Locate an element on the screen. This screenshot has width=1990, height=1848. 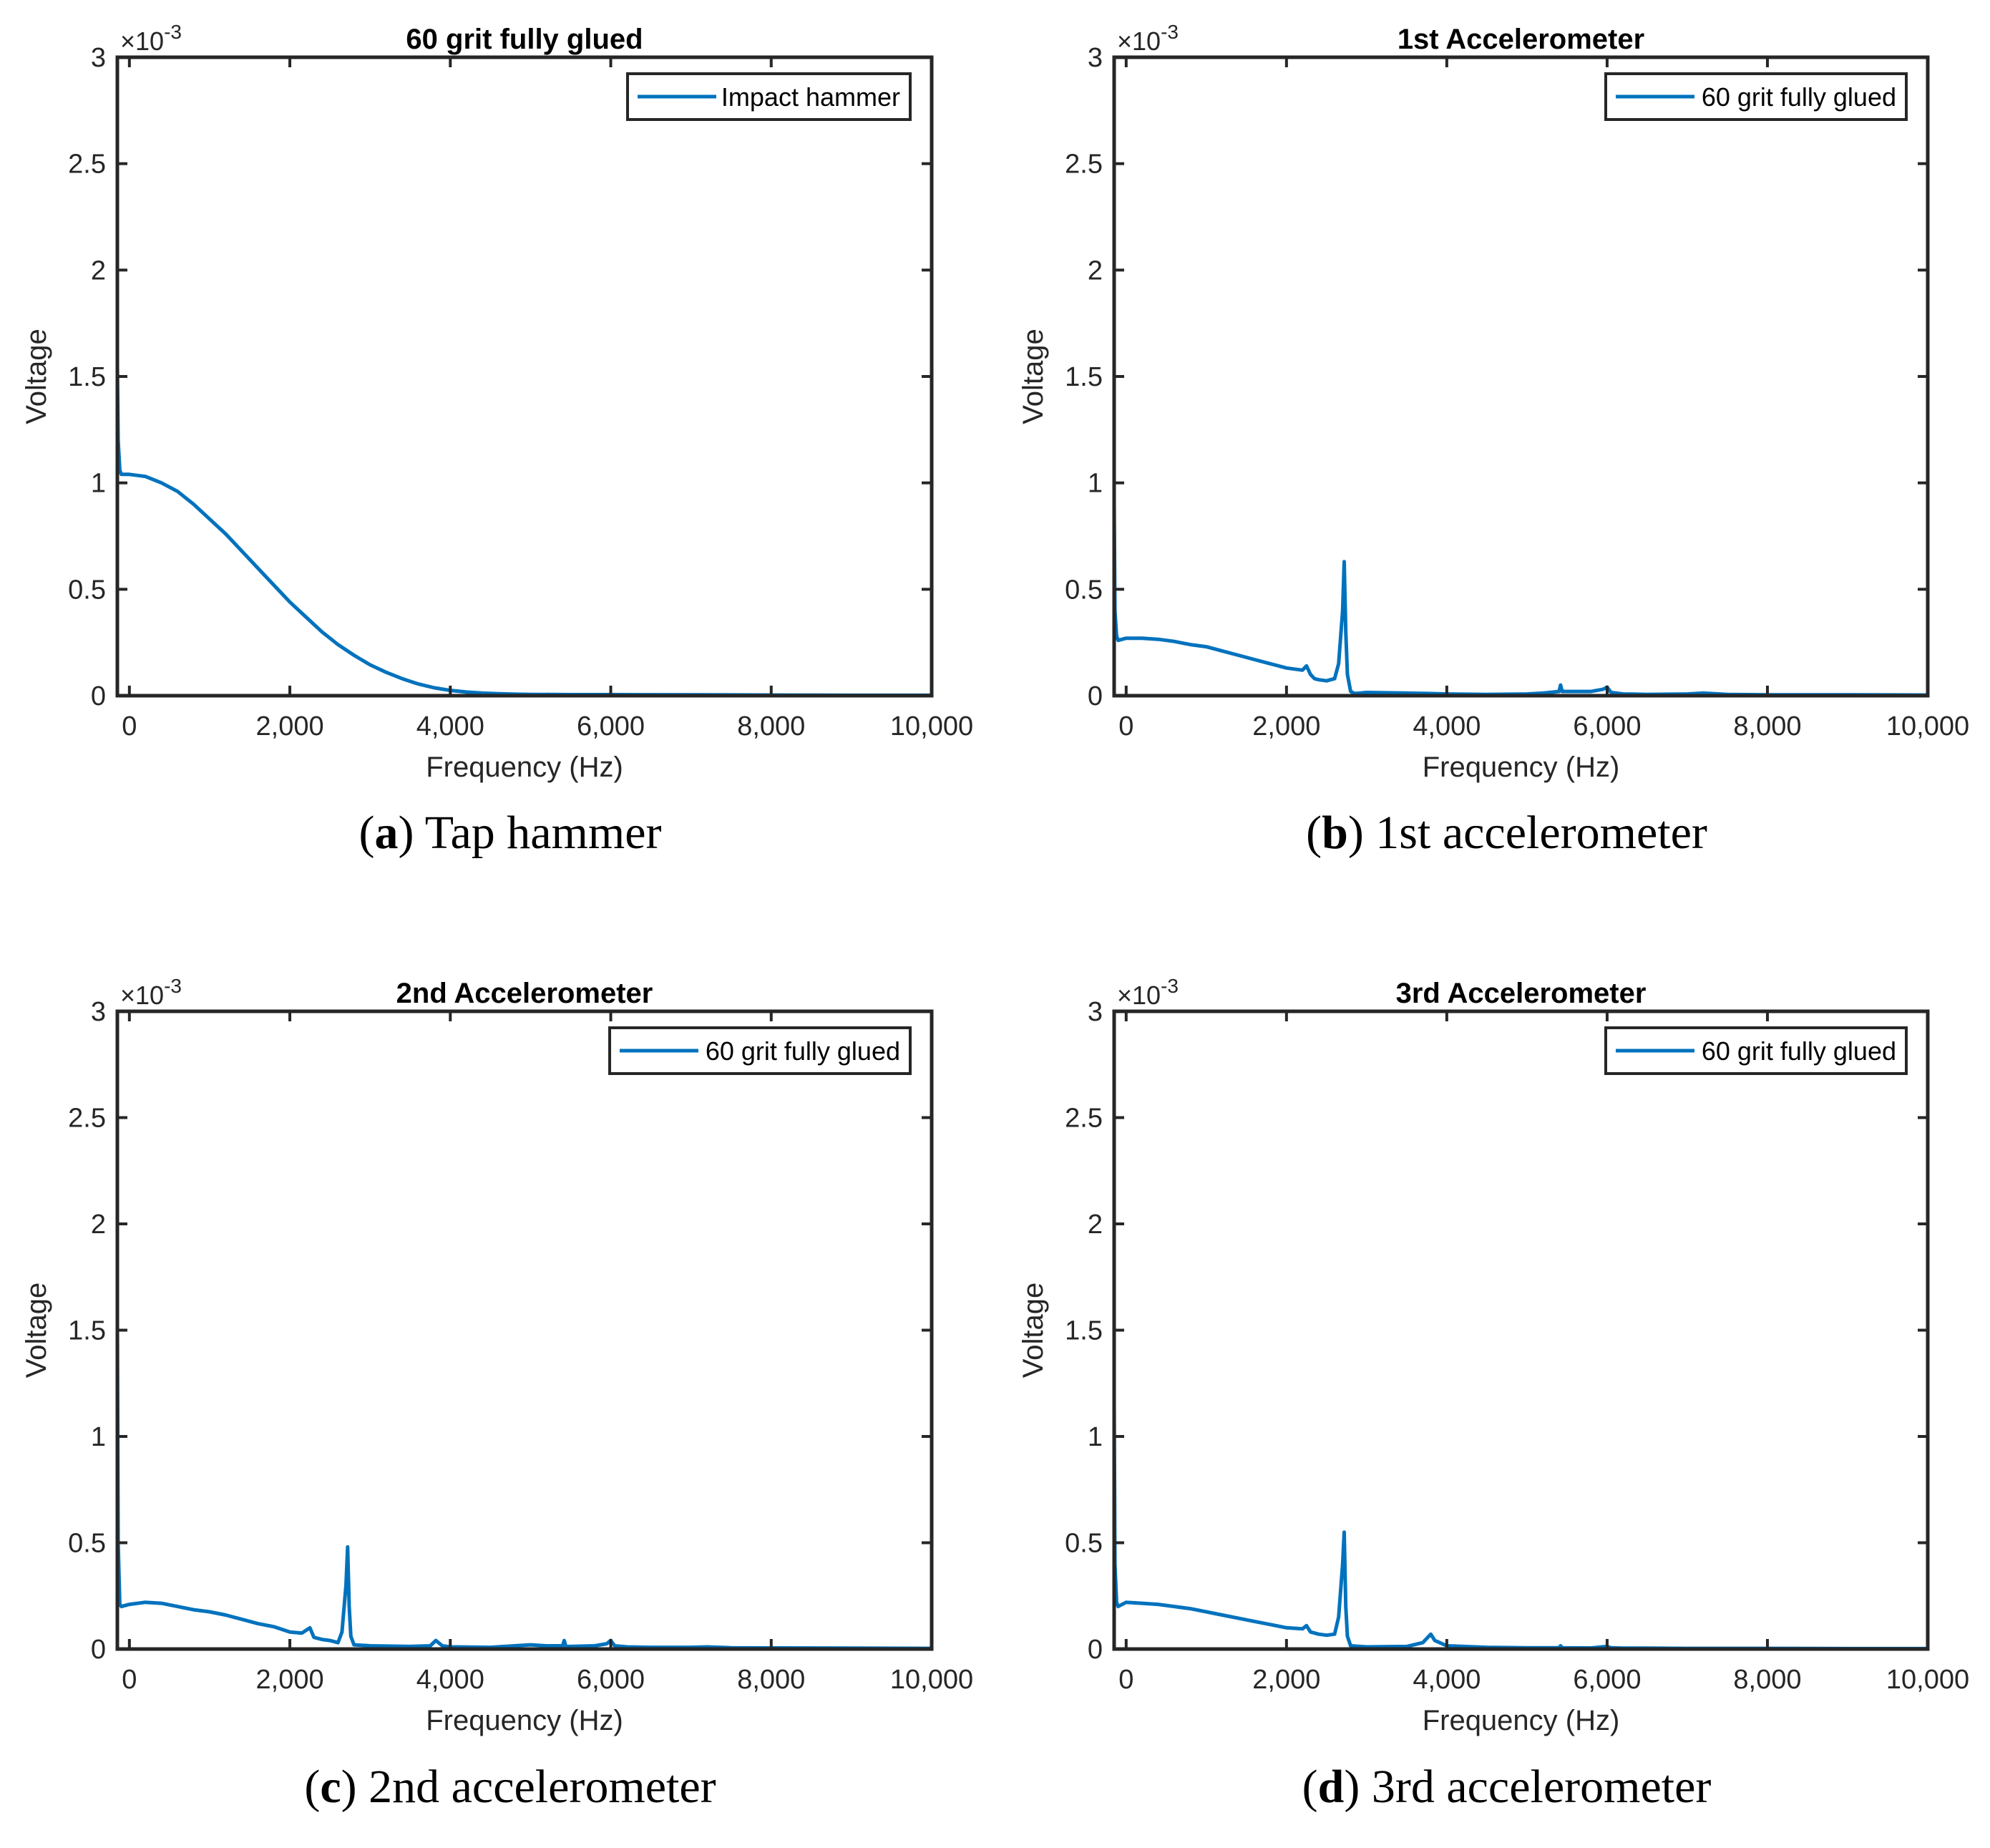
chart-title: 2nd Accelerometer is located at coordinates (524, 993).